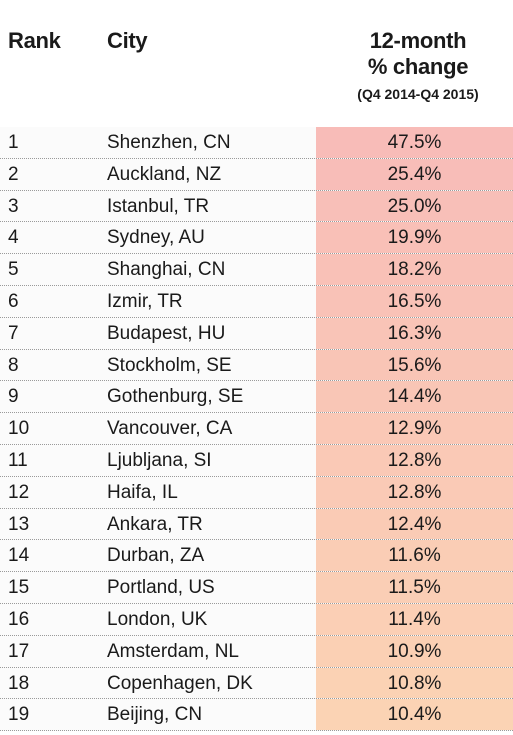 This screenshot has height=735, width=513. I want to click on rank-column-header: Rank, so click(34, 40).